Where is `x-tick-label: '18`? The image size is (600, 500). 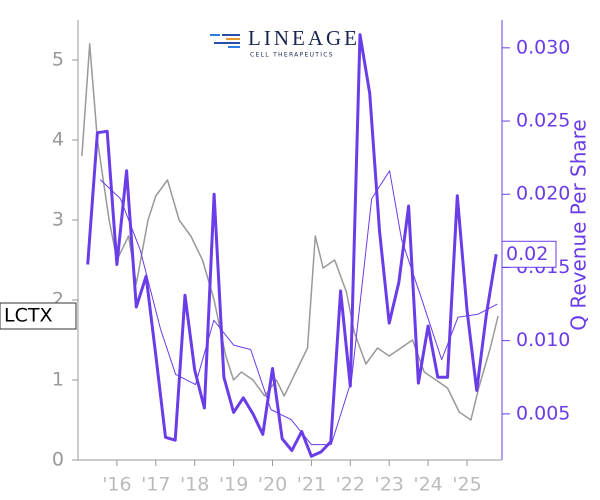
x-tick-label: '18 is located at coordinates (194, 485).